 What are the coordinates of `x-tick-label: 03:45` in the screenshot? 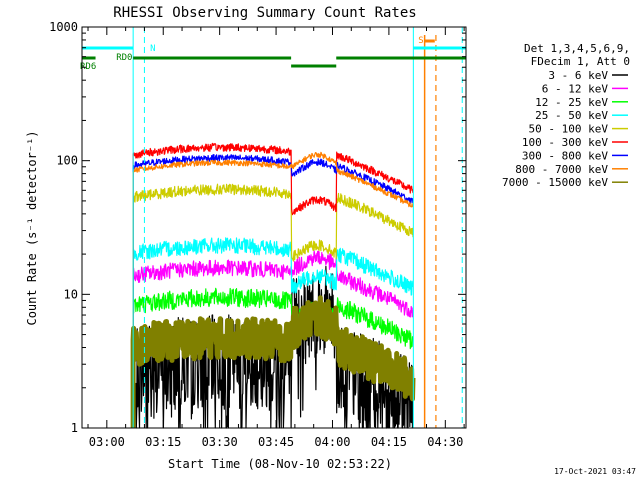 It's located at (276, 442).